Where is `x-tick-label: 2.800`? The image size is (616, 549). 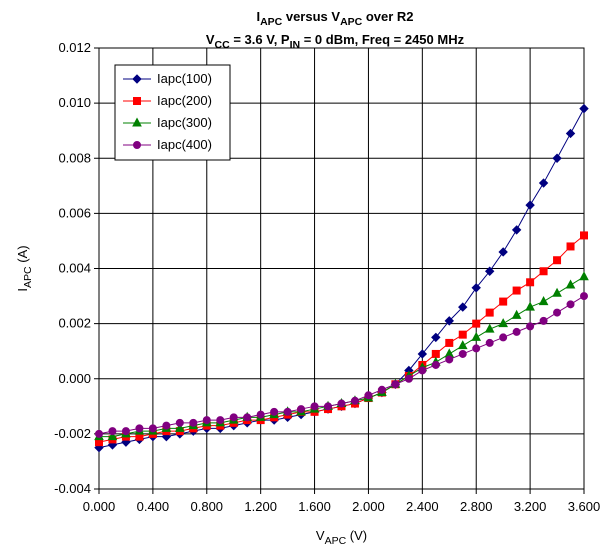 x-tick-label: 2.800 is located at coordinates (476, 506).